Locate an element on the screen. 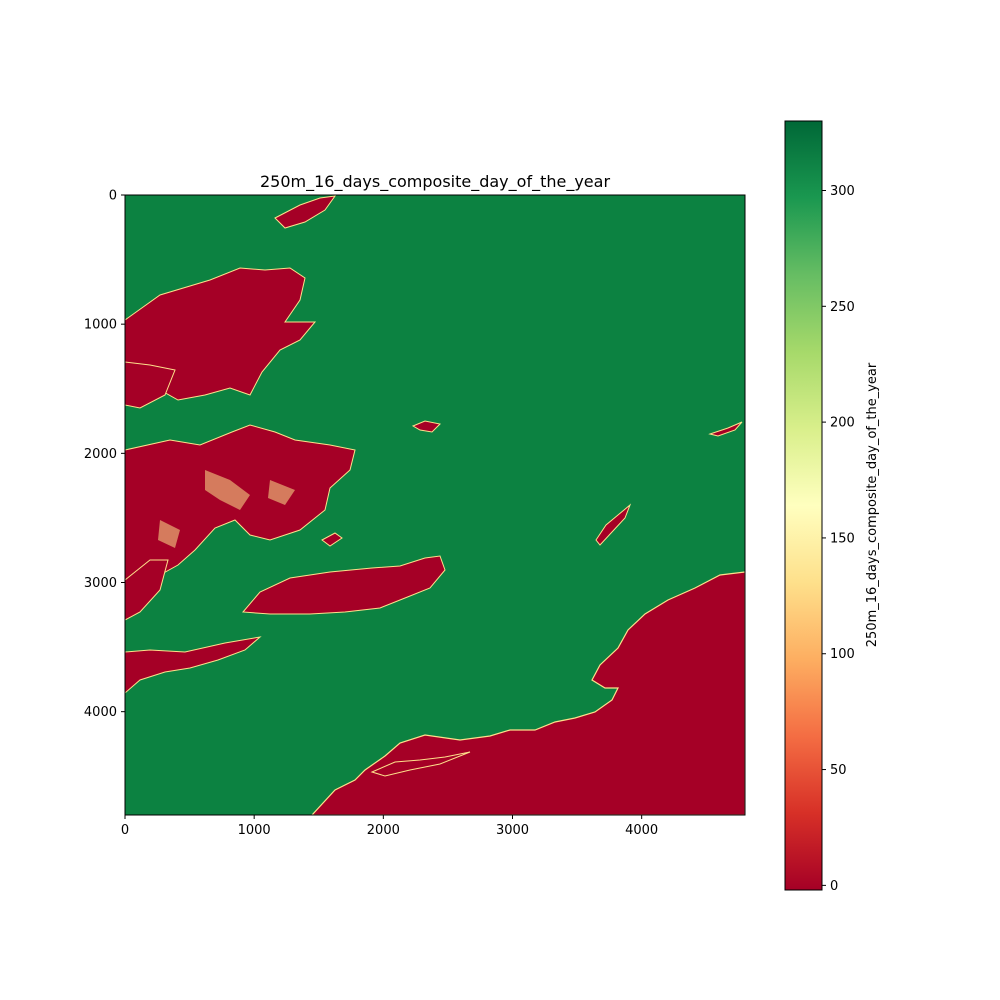 The image size is (1000, 1000). region-top-islands is located at coordinates (305, 212).